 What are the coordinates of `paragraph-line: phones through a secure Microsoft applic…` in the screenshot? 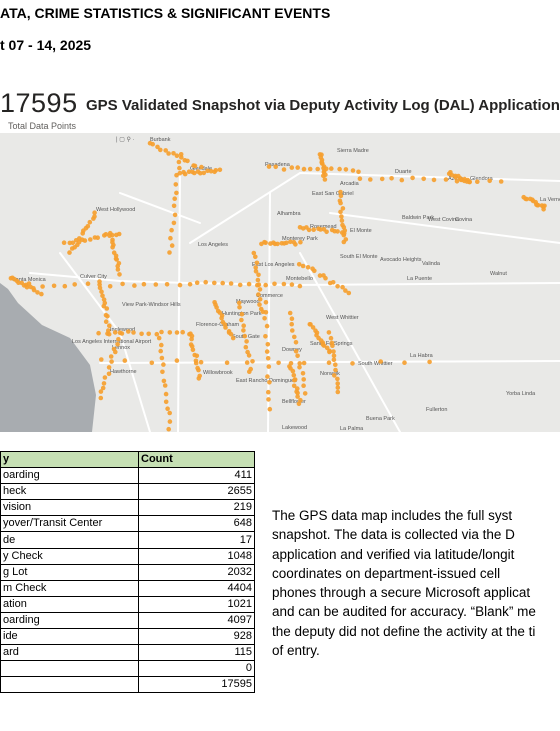 It's located at (401, 593).